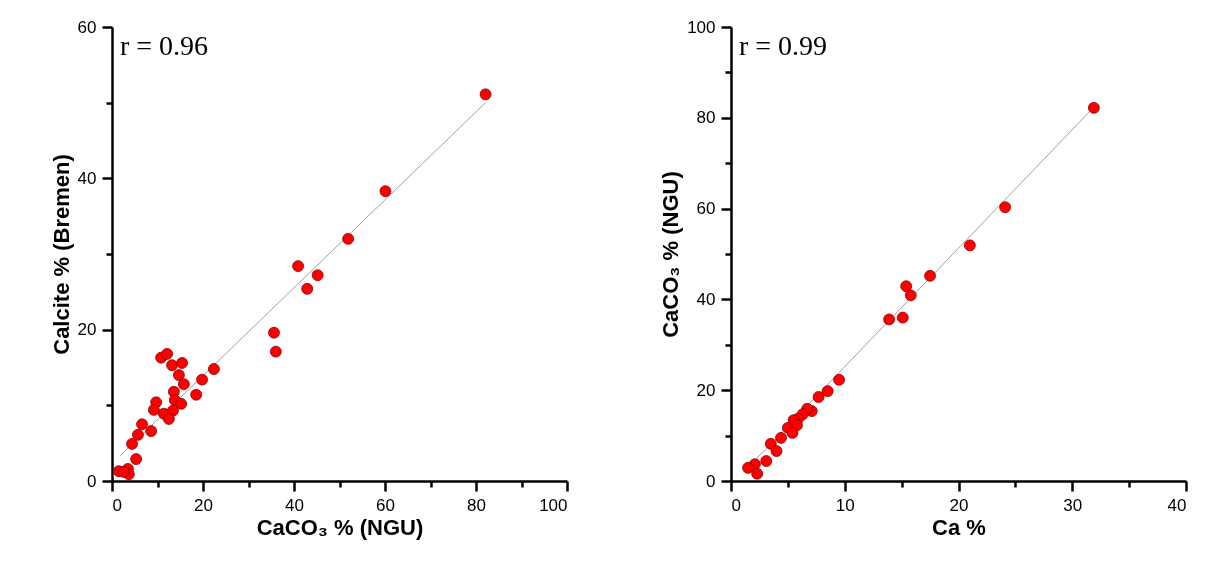  I want to click on x-tick-label: 10, so click(845, 505).